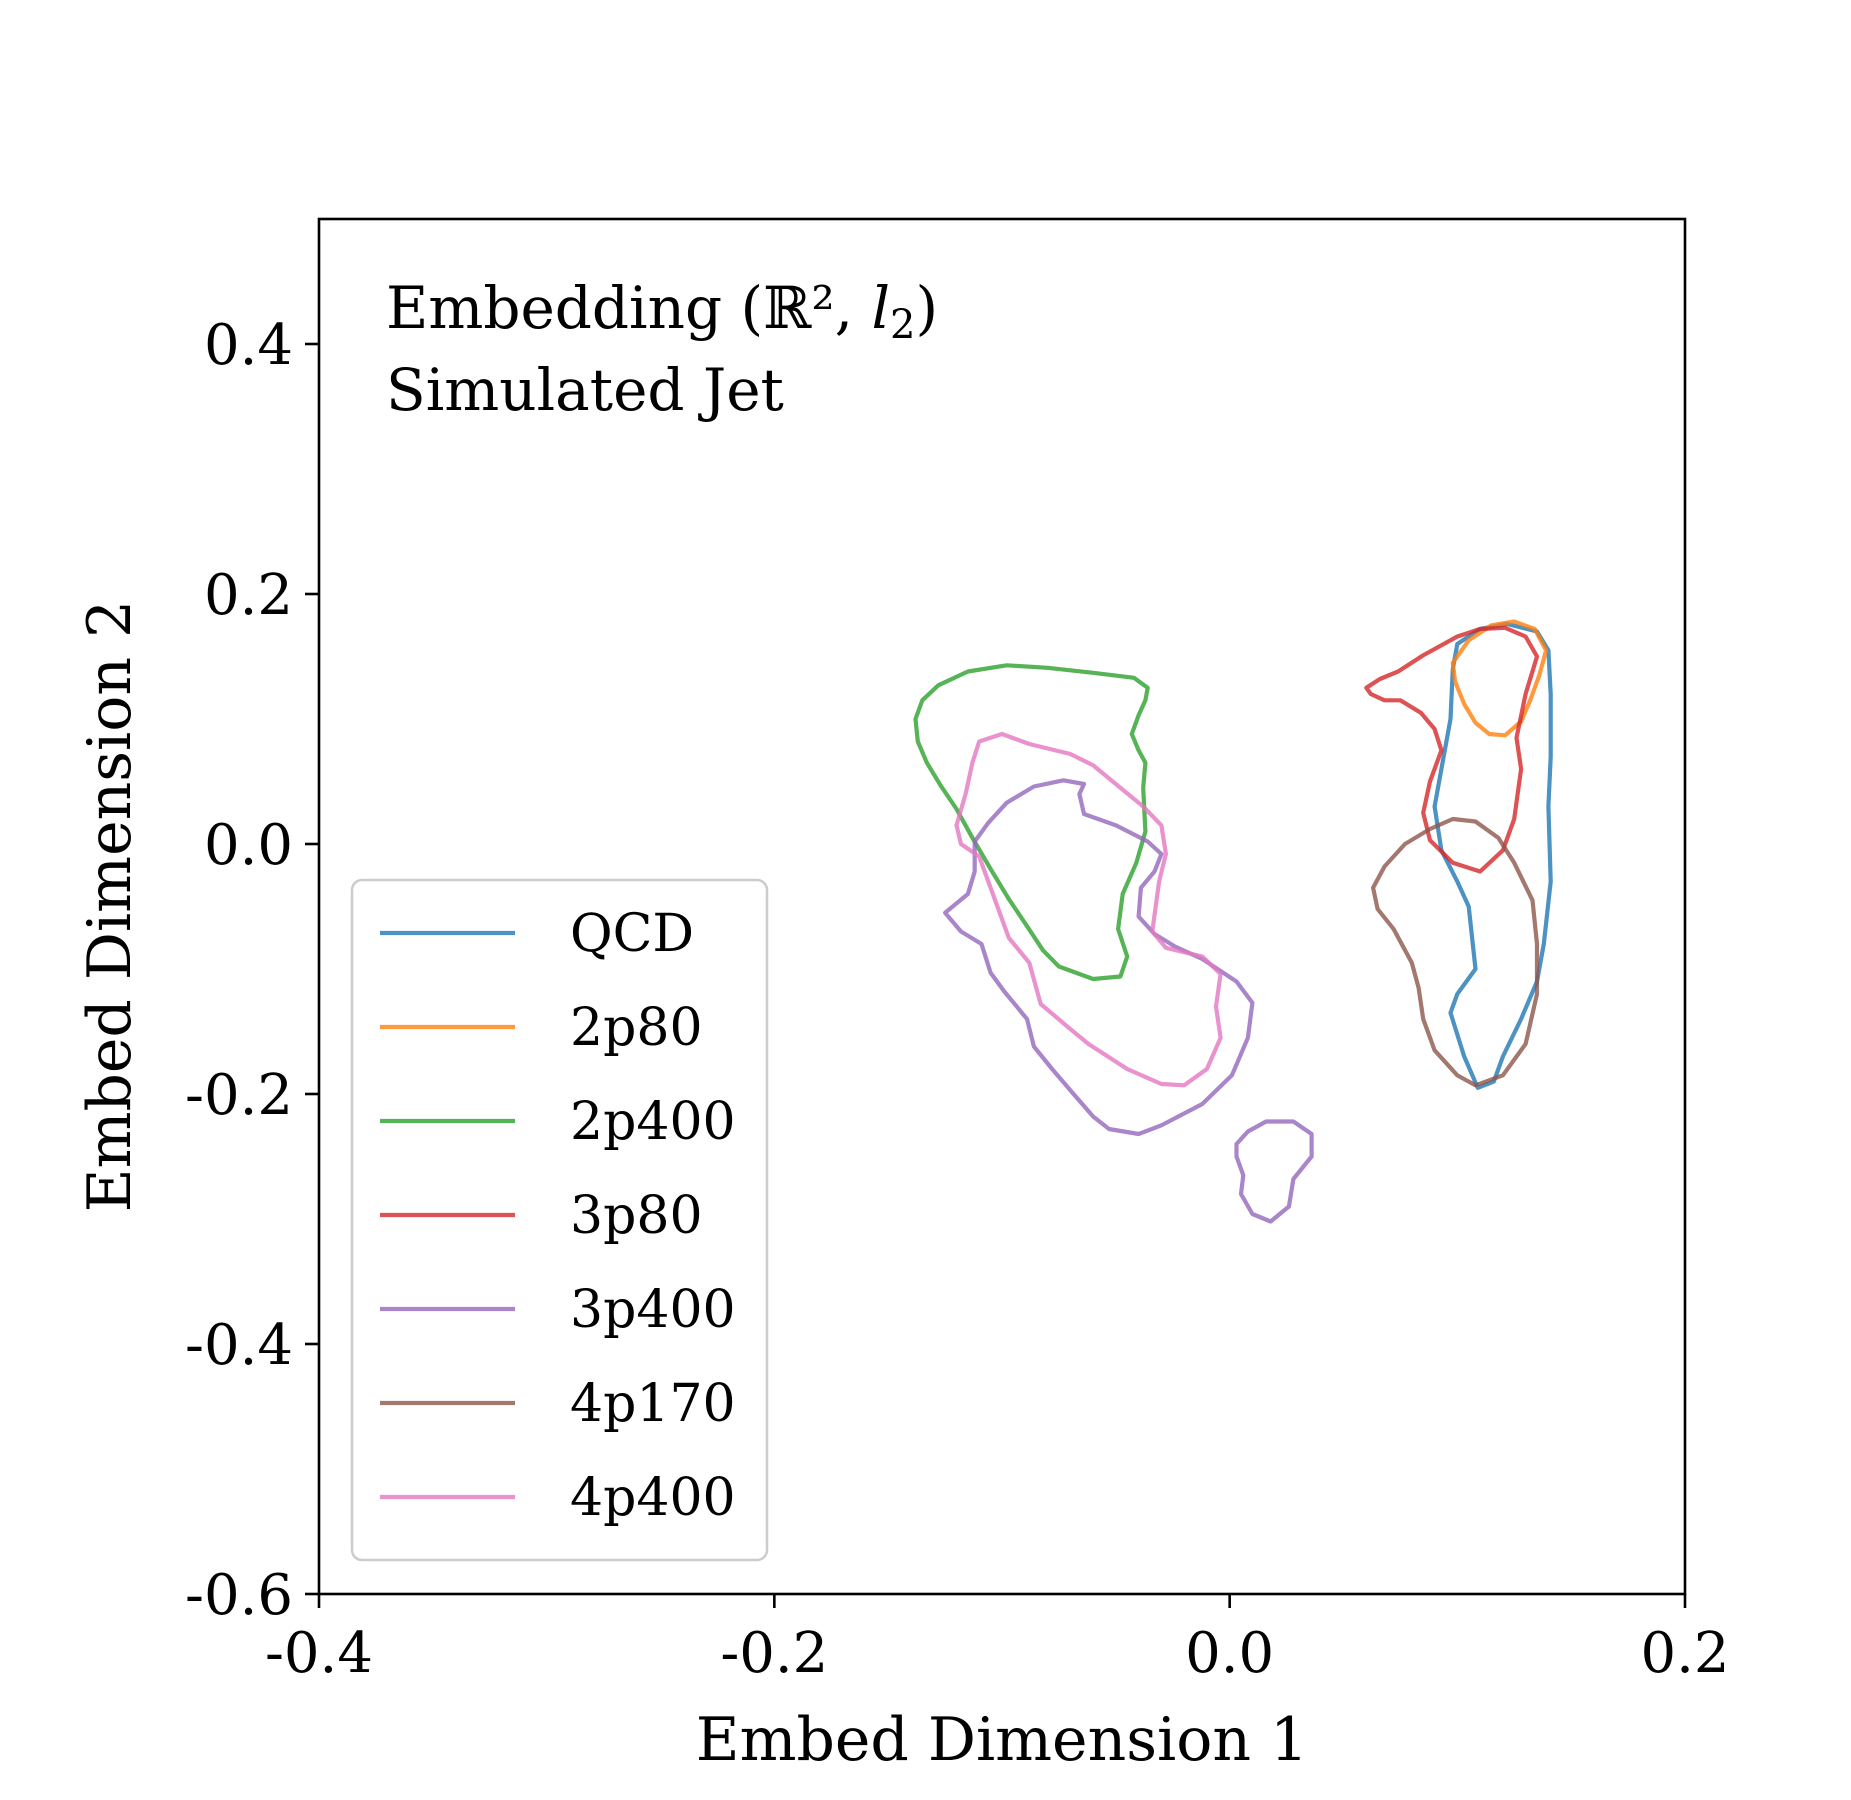  I want to click on x-tick-label: -0.4, so click(319, 1653).